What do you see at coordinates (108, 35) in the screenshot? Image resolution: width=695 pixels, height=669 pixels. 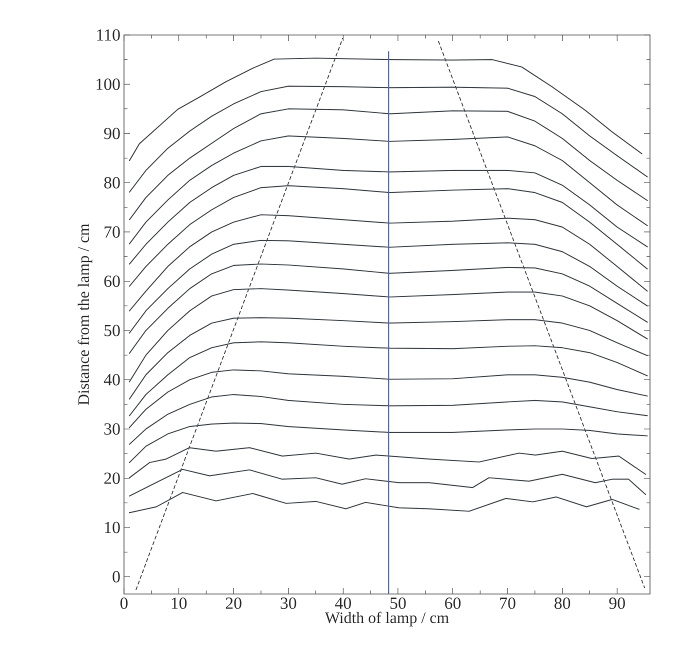 I see `y-tick-label: 110` at bounding box center [108, 35].